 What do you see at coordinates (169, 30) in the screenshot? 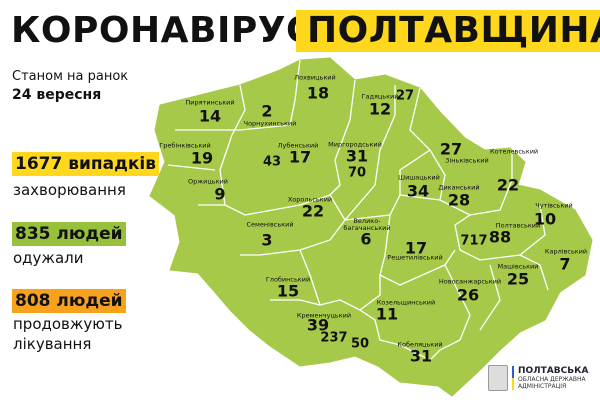
I see `title-coronavirus: КОРОНАВІРУС.` at bounding box center [169, 30].